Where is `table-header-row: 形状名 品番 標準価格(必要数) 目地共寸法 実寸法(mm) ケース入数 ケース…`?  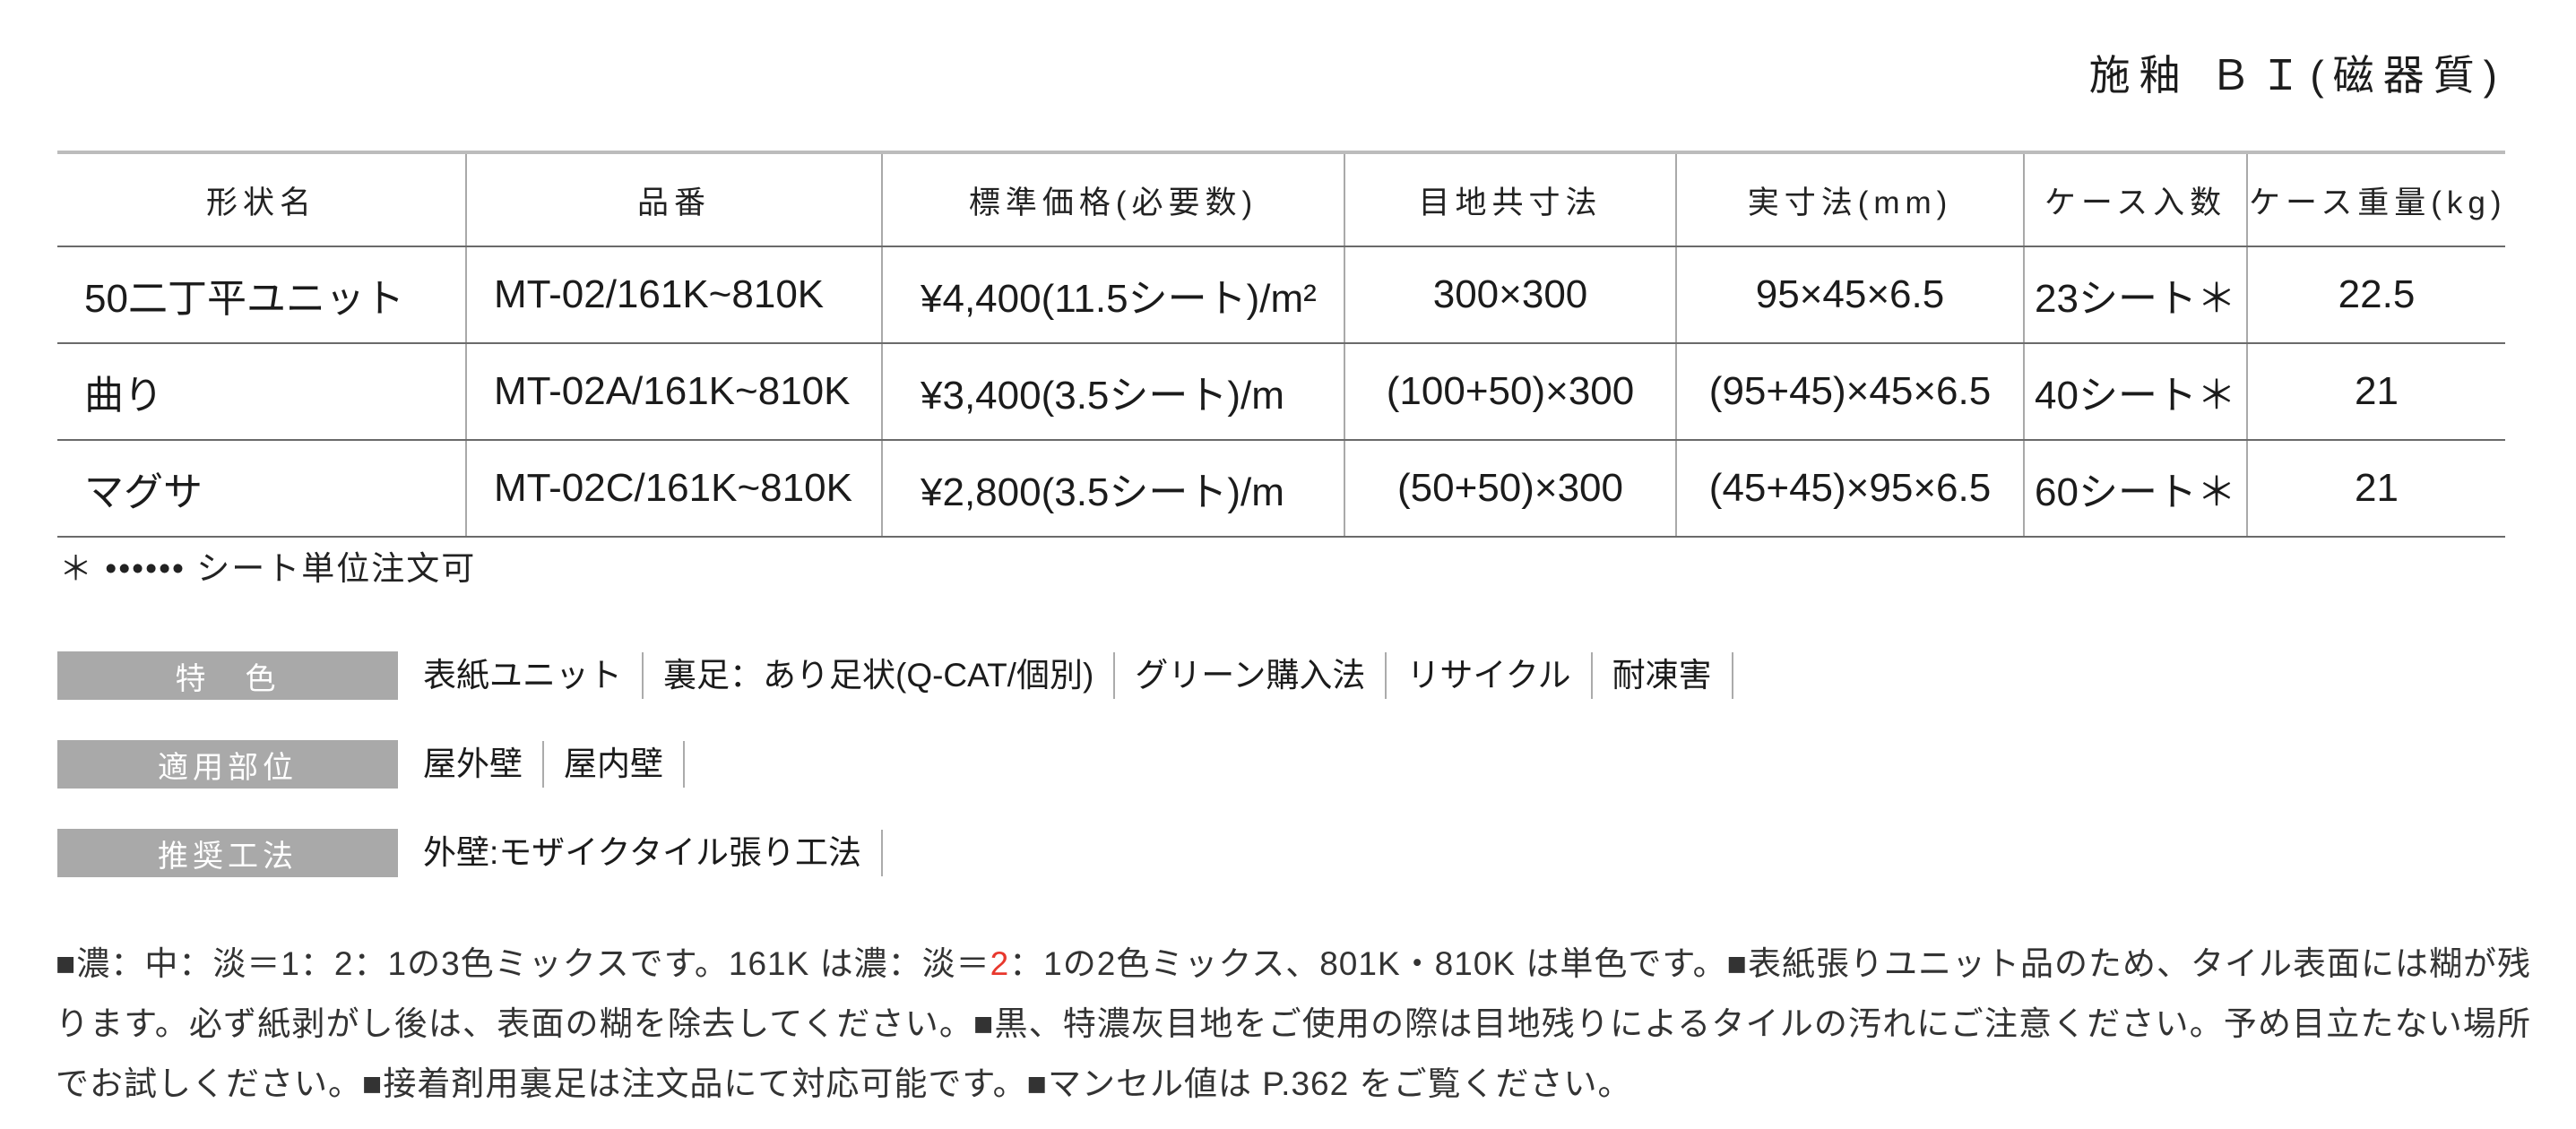 table-header-row: 形状名 品番 標準価格(必要数) 目地共寸法 実寸法(mm) ケース入数 ケース… is located at coordinates (1281, 200).